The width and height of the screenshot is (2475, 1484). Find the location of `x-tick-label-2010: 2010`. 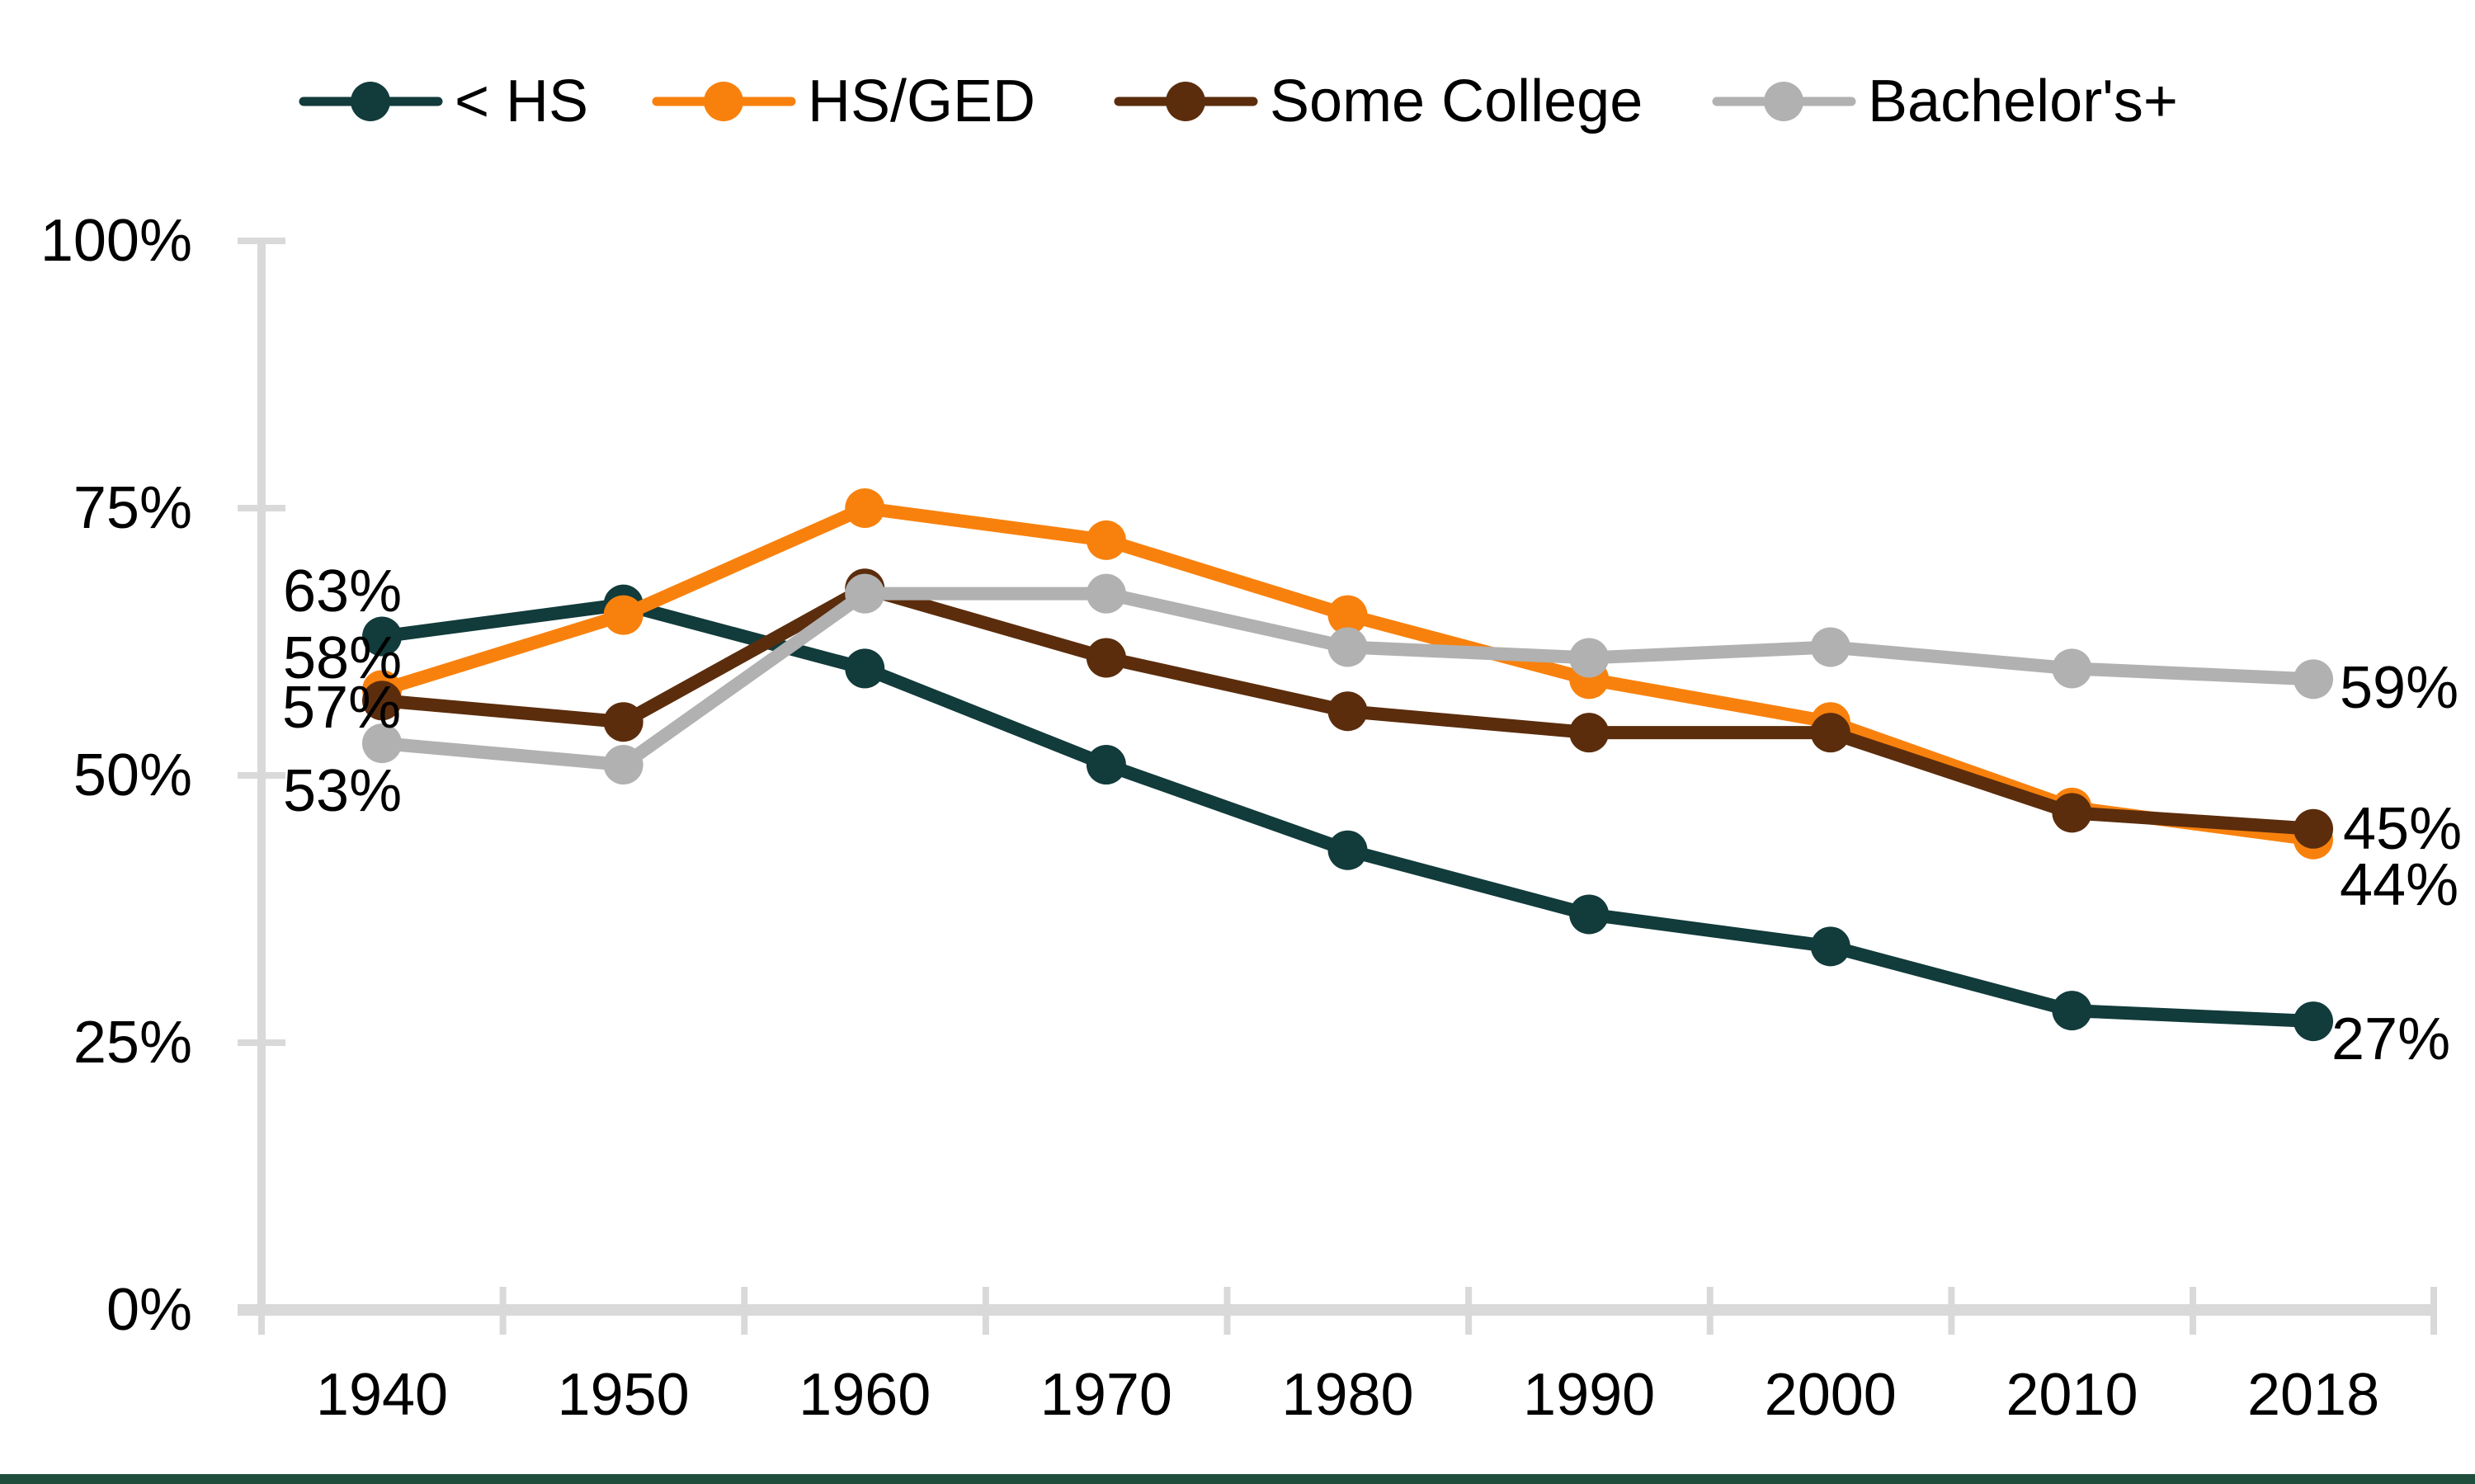

x-tick-label-2010: 2010 is located at coordinates (2072, 1395).